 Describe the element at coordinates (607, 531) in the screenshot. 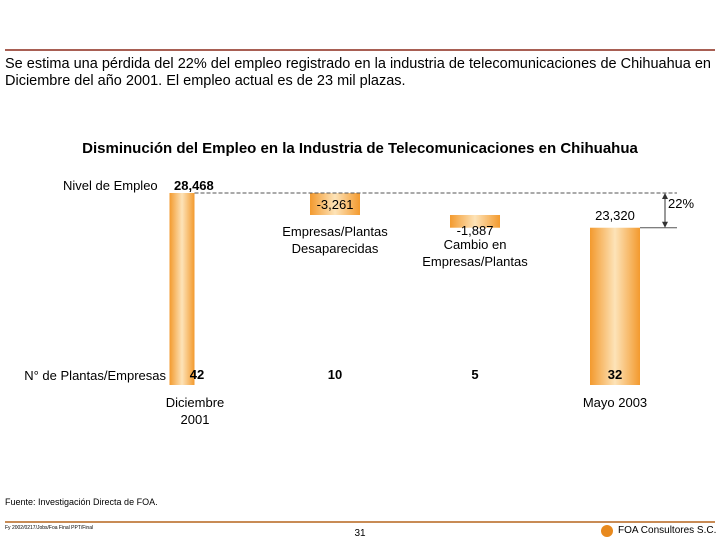

I see `logo` at that location.